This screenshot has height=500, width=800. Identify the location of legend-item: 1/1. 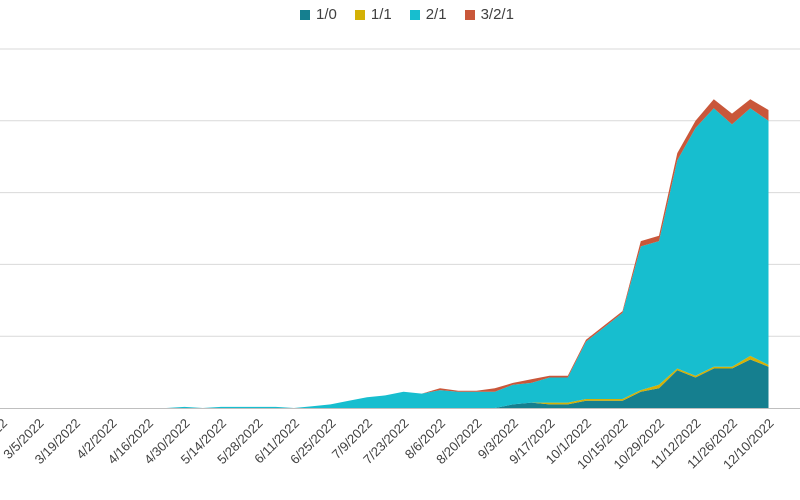
(373, 14).